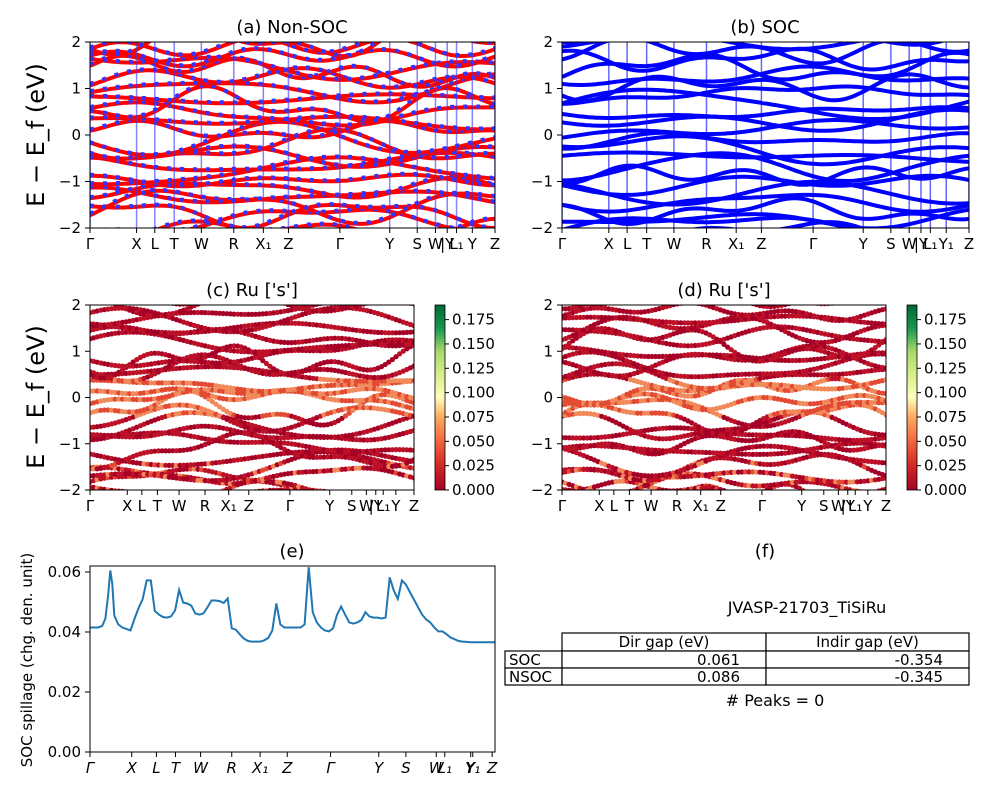 Image resolution: width=1000 pixels, height=800 pixels. Describe the element at coordinates (36, 135) in the screenshot. I see `panel-a-ylabel: E − E_f (eV)` at that location.